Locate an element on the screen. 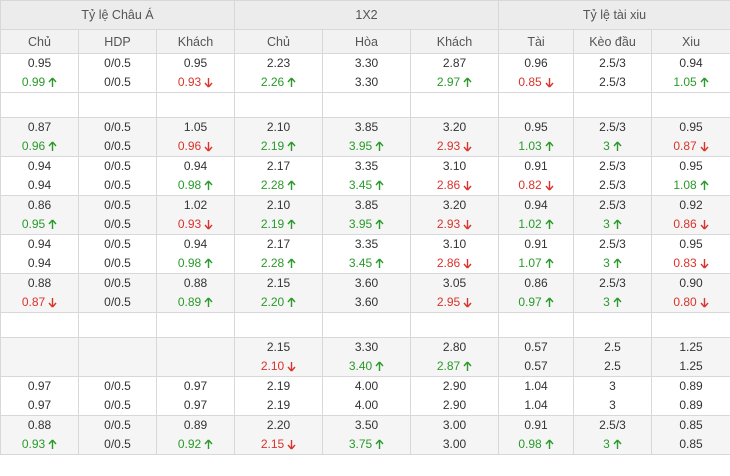 The width and height of the screenshot is (730, 476). odds-cell: 3.50 is located at coordinates (366, 425).